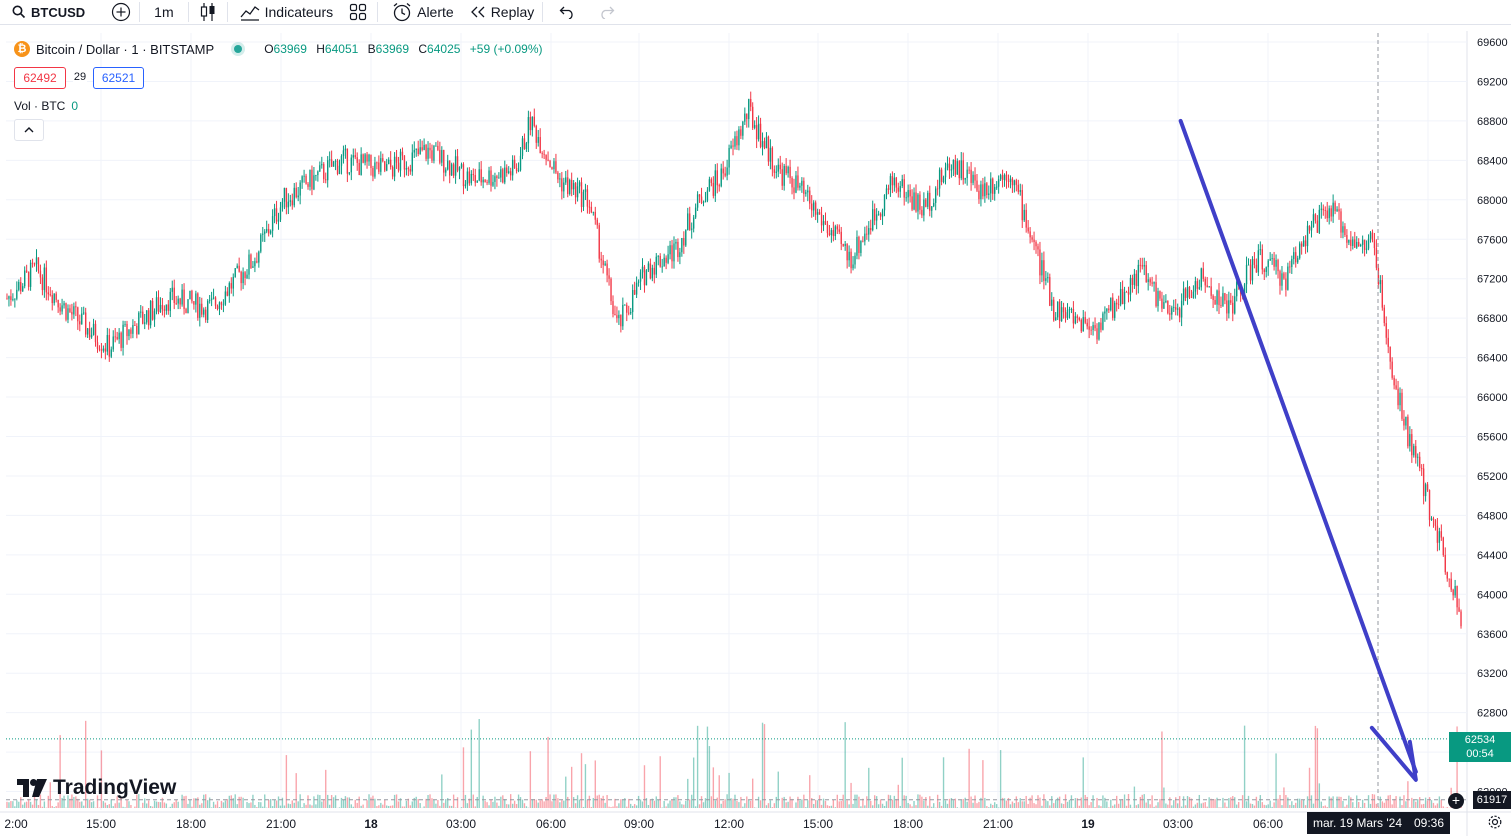 The height and width of the screenshot is (836, 1511). Describe the element at coordinates (1492, 556) in the screenshot. I see `price-axis-label: 64400` at that location.